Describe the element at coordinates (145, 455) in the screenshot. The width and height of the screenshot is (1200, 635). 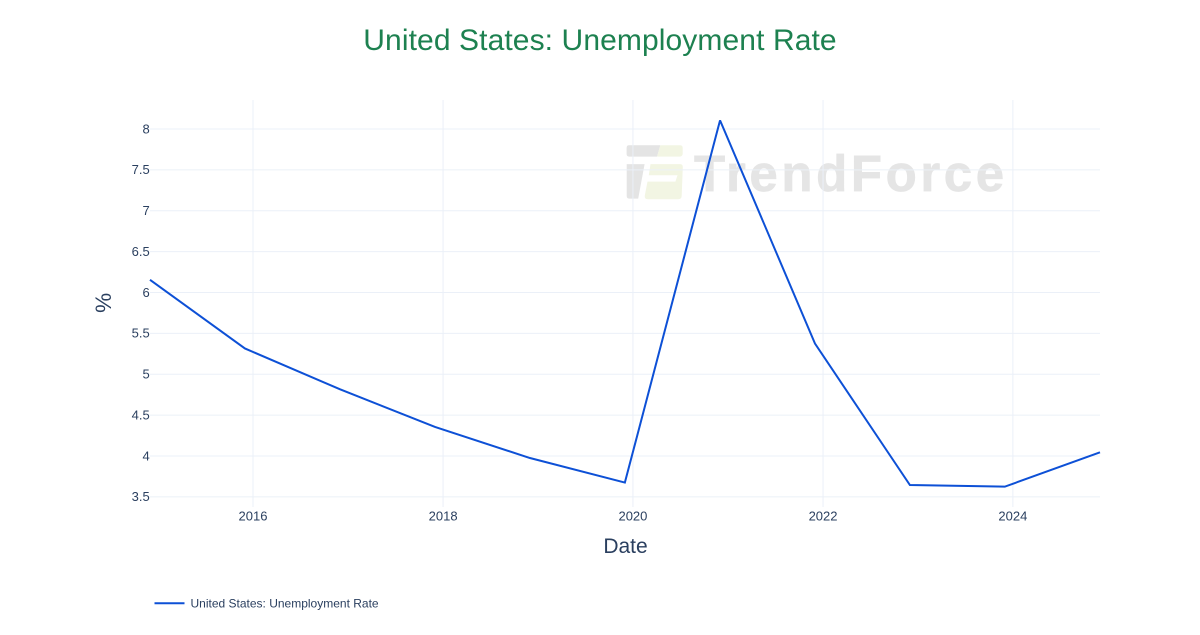
I see `svg-text: 4` at that location.